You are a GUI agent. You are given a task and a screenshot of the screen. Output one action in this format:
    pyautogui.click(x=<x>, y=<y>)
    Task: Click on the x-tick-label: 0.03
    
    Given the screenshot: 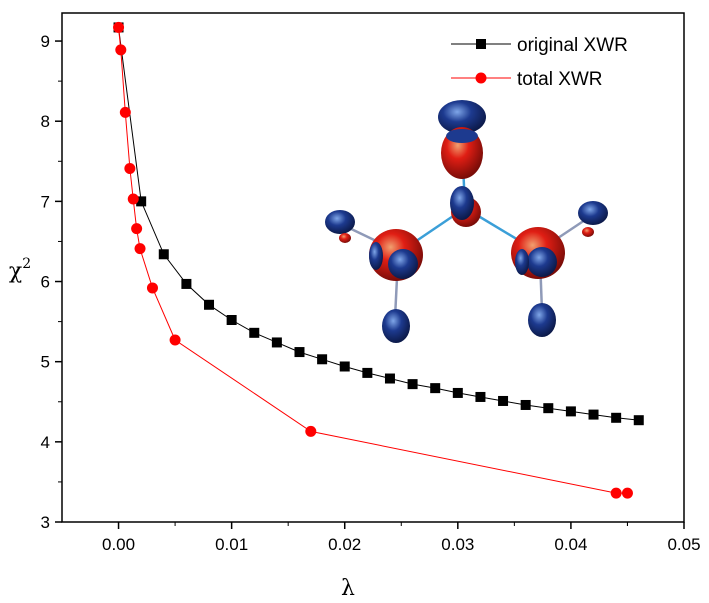 What is the action you would take?
    pyautogui.click(x=457, y=544)
    